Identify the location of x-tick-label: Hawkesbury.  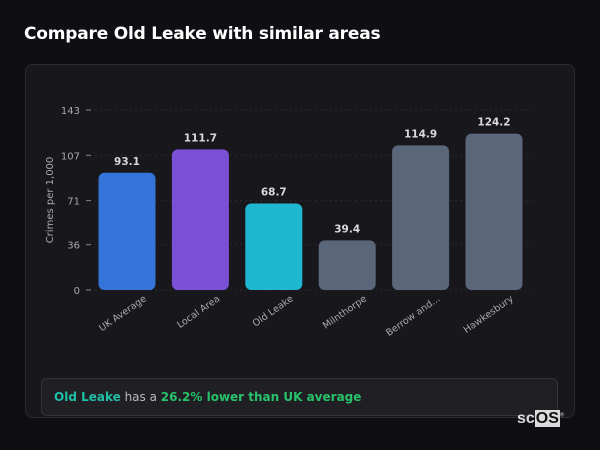
(489, 314).